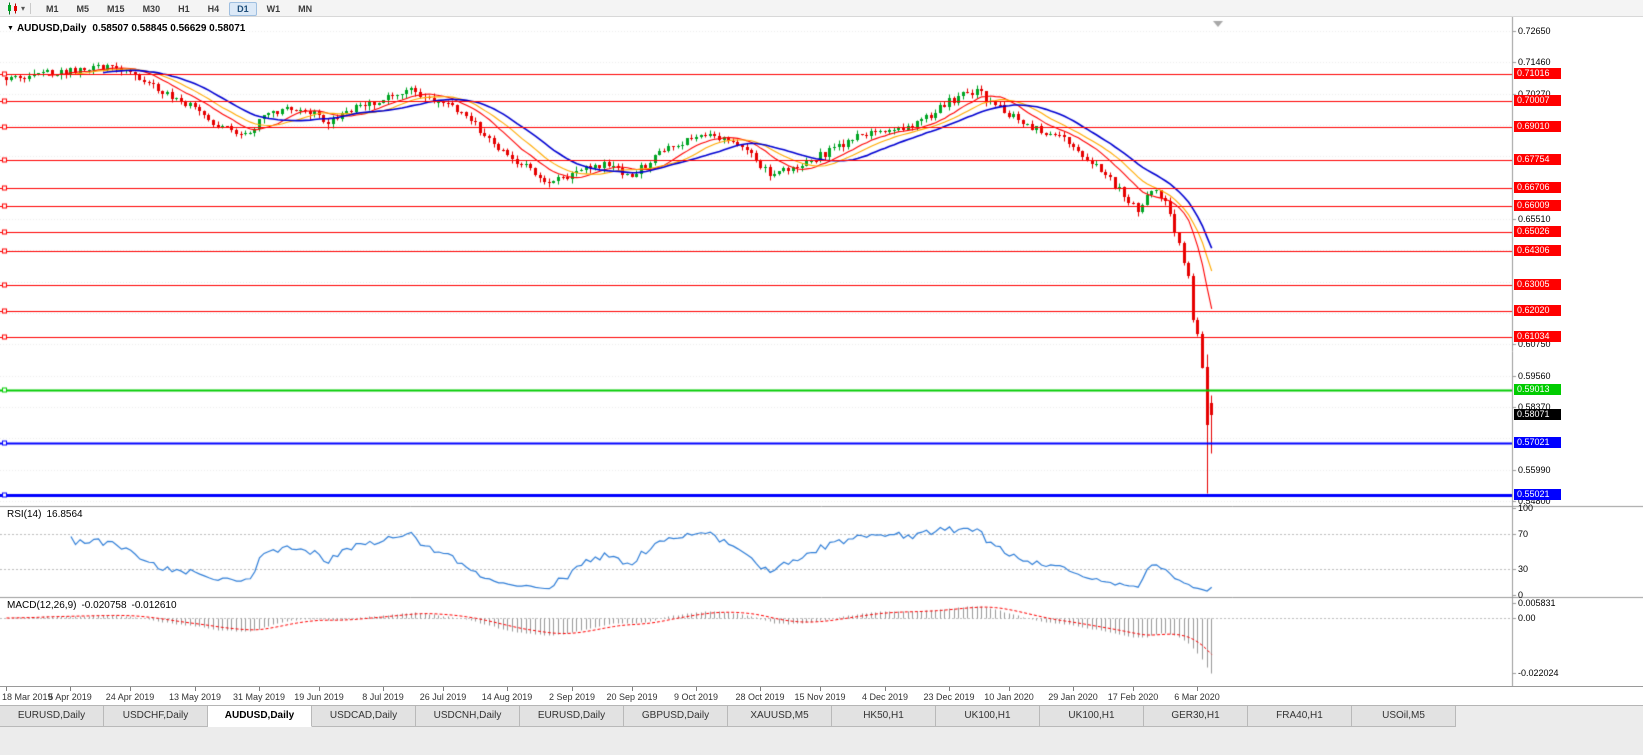 The height and width of the screenshot is (755, 1643). I want to click on price-marker-label: 0.71016, so click(1537, 73).